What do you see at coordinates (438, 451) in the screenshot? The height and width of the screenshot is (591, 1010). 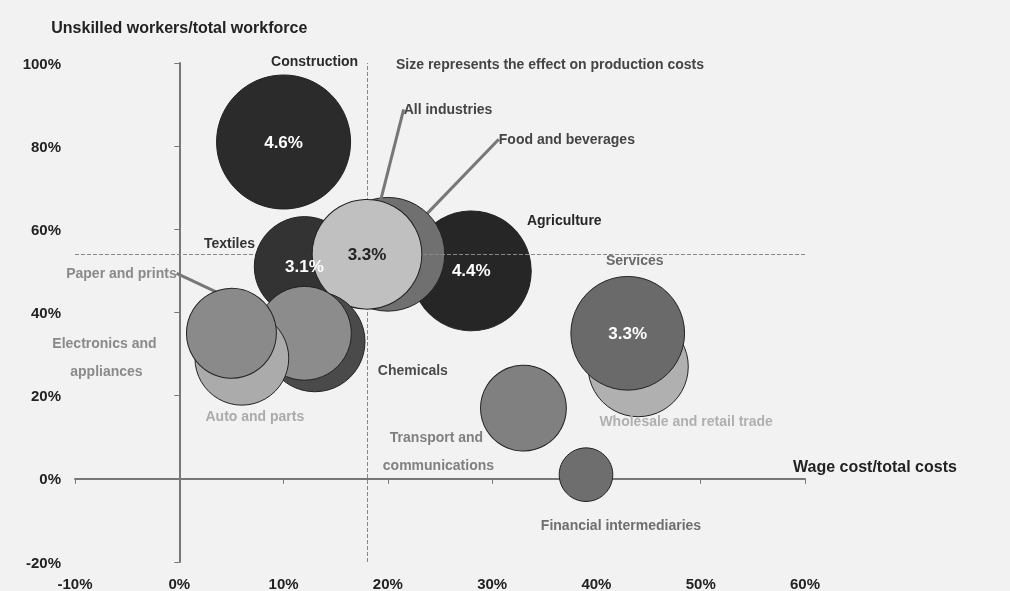 I see `series-label: Transport and communications` at bounding box center [438, 451].